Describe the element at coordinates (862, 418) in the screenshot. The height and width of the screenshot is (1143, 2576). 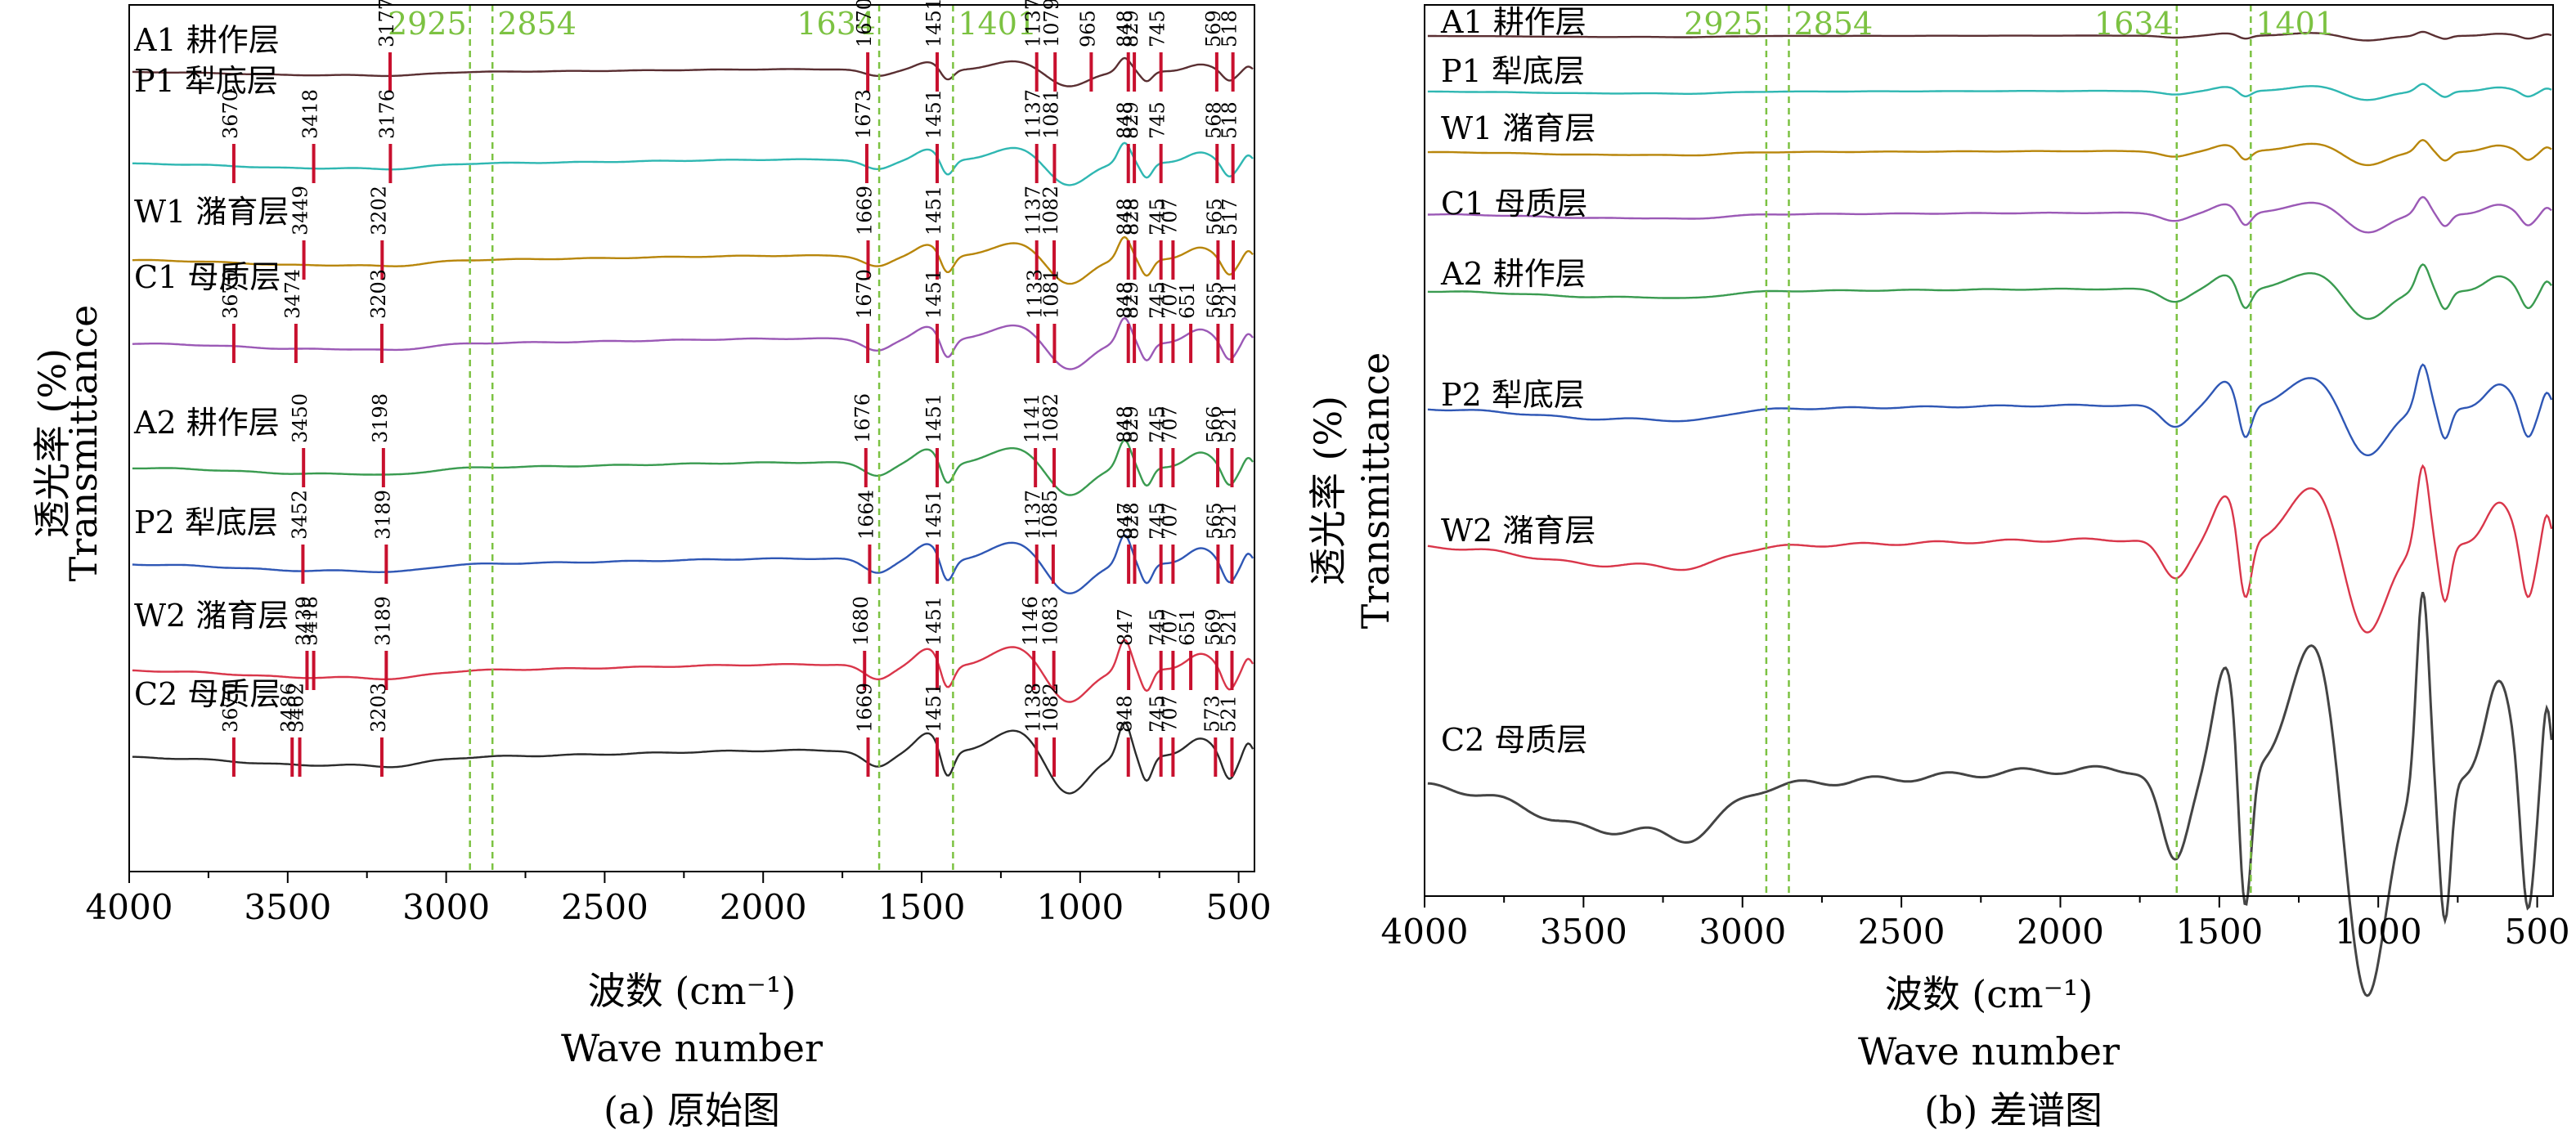
I see `peak-label: 1676` at that location.